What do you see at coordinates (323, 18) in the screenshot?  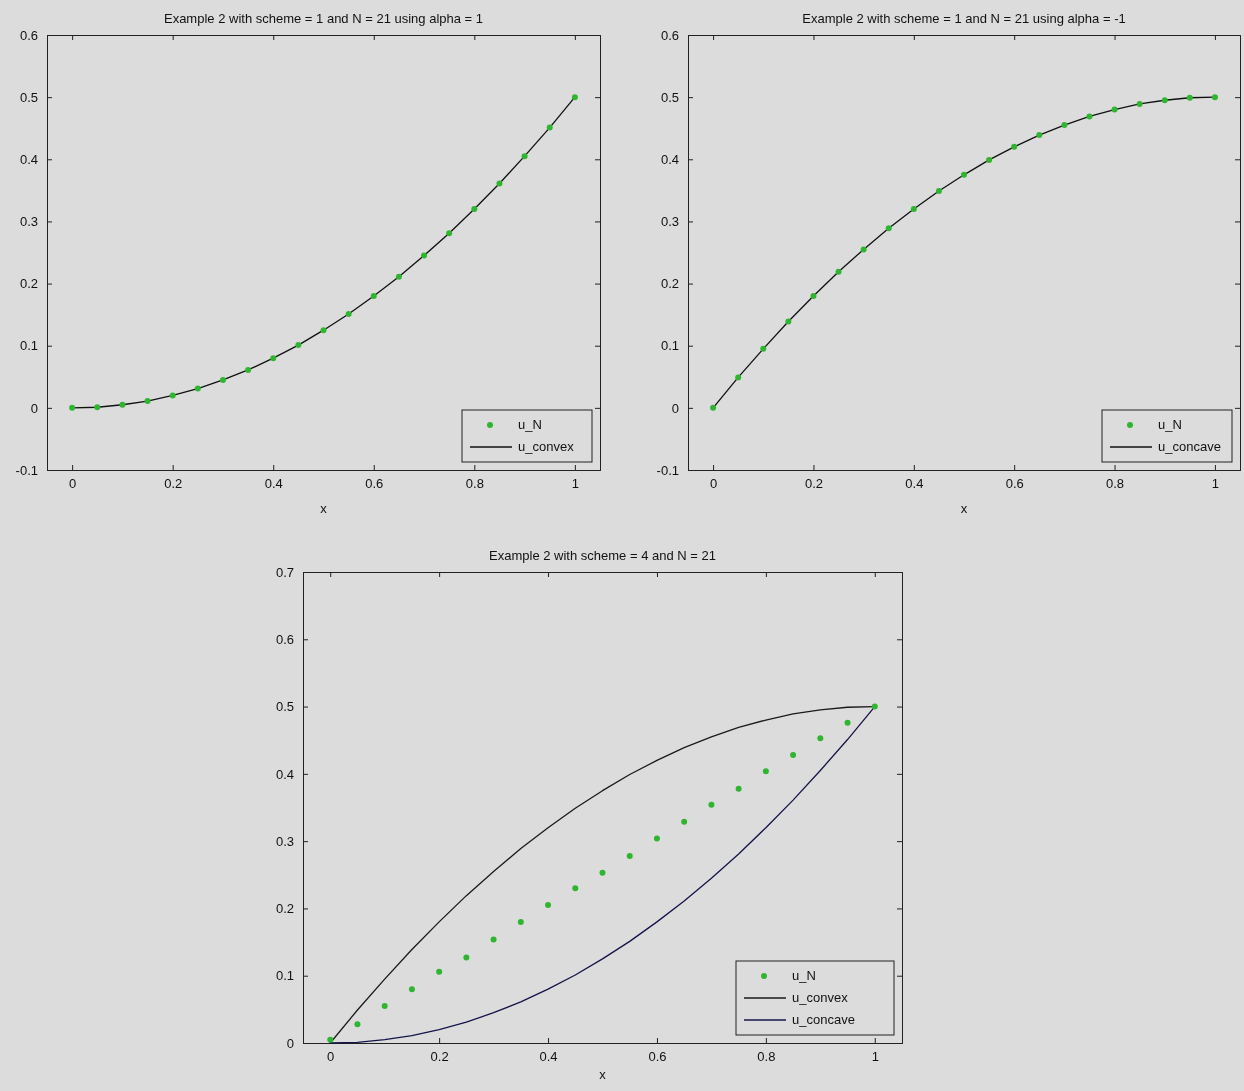 I see `chart-title: Example 2 with scheme = 1 and N = 21 using alpha = 1` at bounding box center [323, 18].